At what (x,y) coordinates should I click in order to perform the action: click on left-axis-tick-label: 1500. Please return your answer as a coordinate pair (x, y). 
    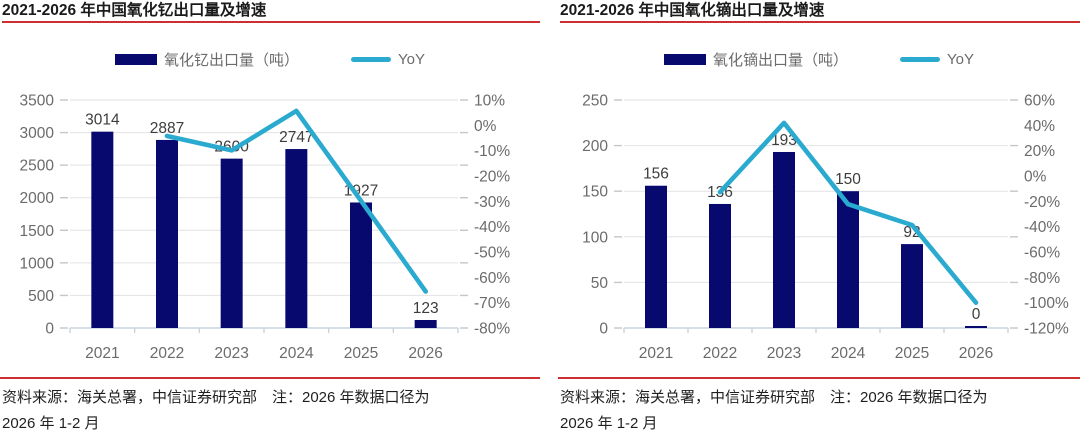
    Looking at the image, I should click on (37, 231).